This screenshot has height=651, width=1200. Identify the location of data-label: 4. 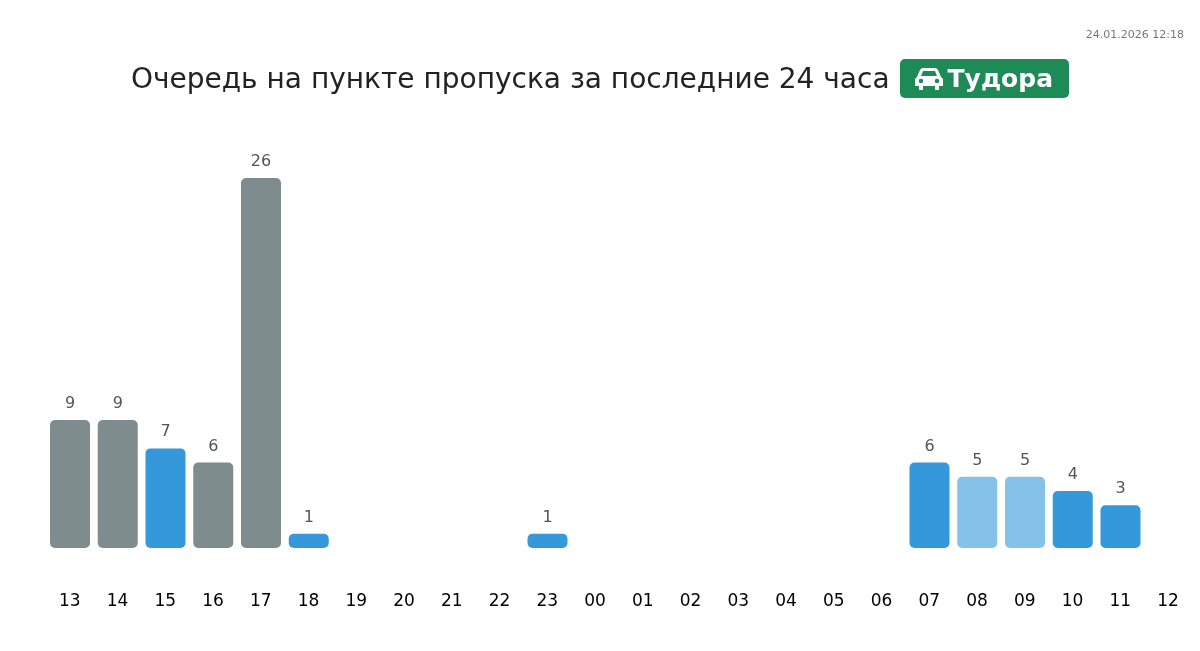
(1072, 474).